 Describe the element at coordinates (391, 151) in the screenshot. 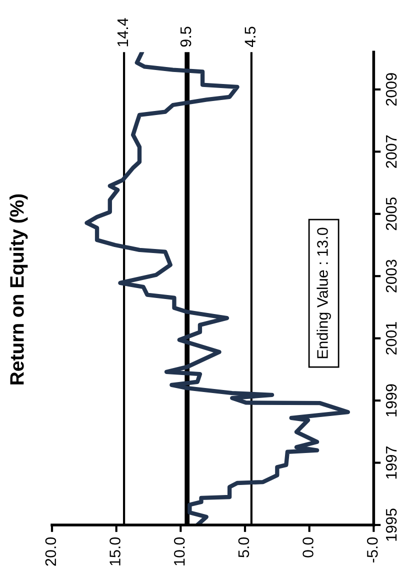

I see `y-tick-label: 2007` at that location.